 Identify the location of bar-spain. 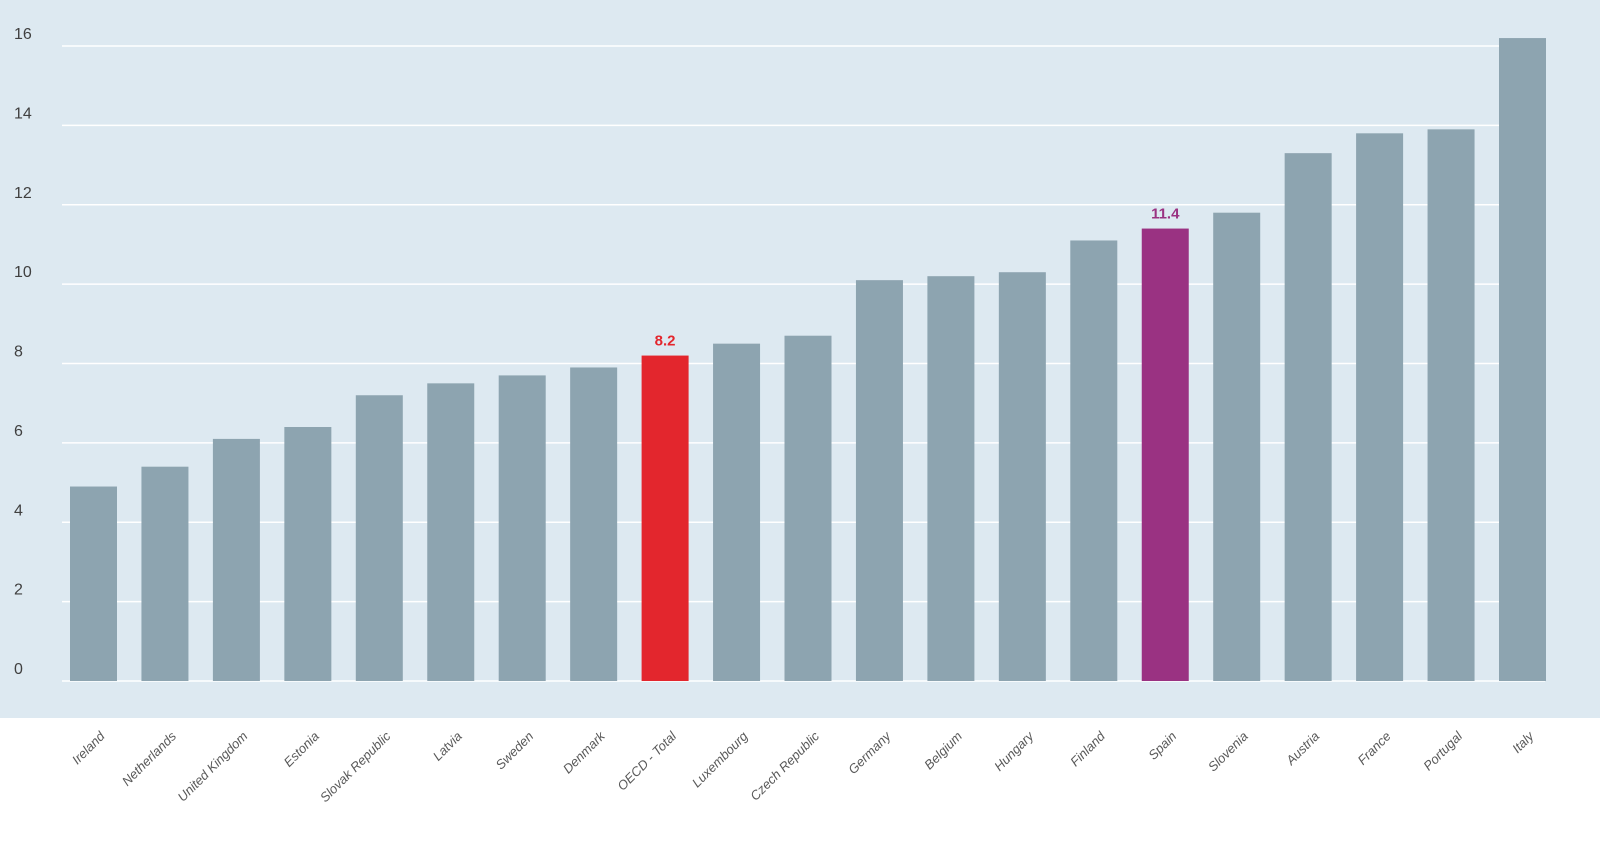
(1165, 454).